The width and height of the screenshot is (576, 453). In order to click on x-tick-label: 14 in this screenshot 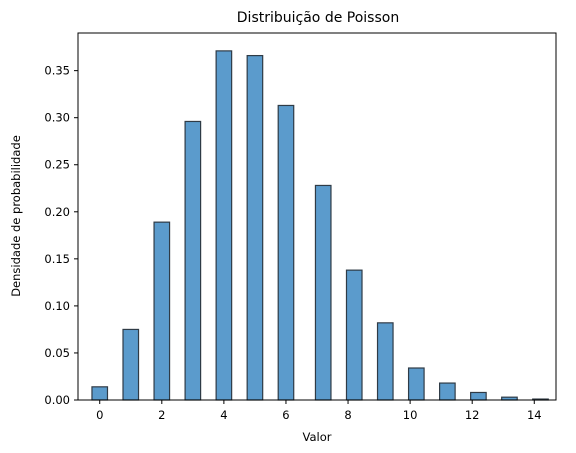, I will do `click(534, 415)`.